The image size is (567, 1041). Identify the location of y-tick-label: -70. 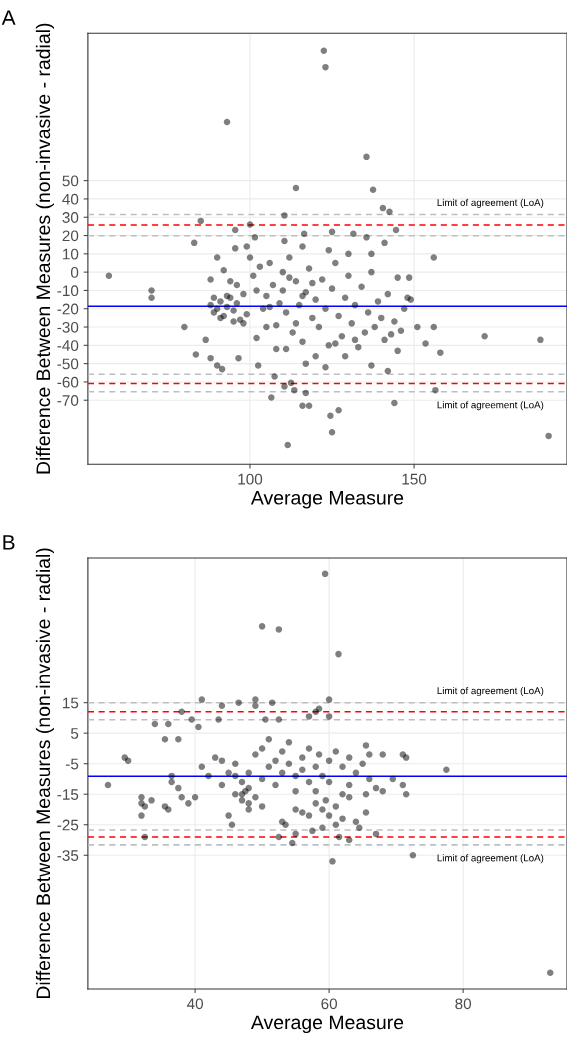
(68, 400).